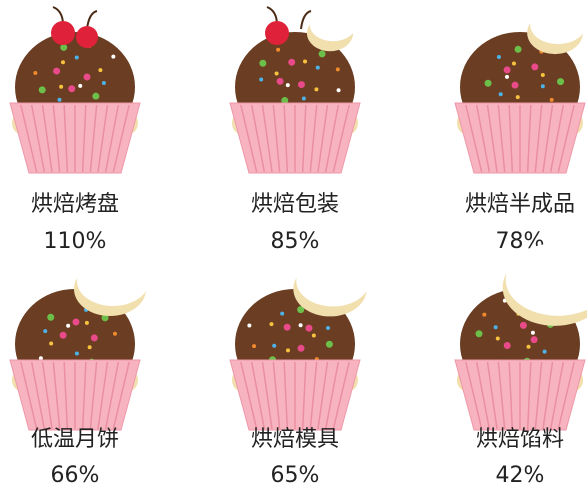  Describe the element at coordinates (520, 475) in the screenshot. I see `value-label: 42%` at that location.